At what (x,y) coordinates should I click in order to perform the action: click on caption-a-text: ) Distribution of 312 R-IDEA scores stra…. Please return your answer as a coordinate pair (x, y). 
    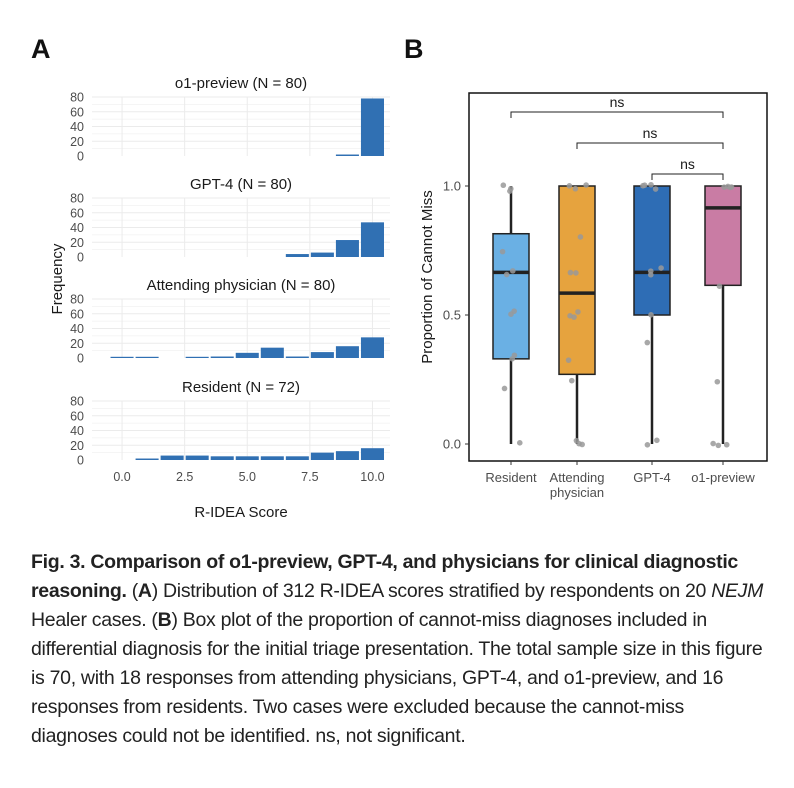
    Looking at the image, I should click on (431, 591).